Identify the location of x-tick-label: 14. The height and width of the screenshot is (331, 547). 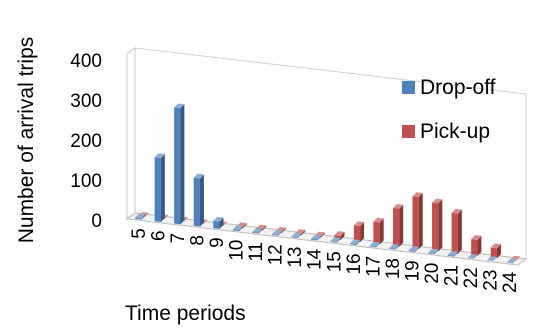
(315, 259).